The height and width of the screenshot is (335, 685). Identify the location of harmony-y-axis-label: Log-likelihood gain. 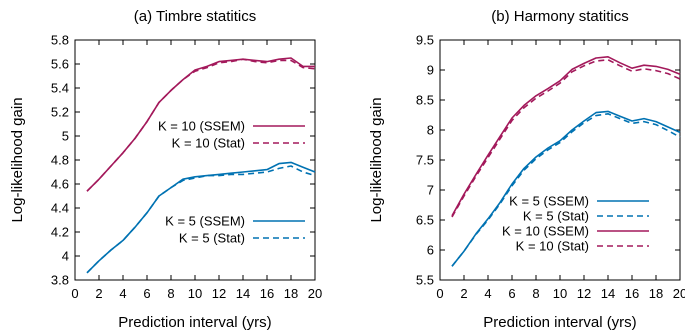
(376, 159).